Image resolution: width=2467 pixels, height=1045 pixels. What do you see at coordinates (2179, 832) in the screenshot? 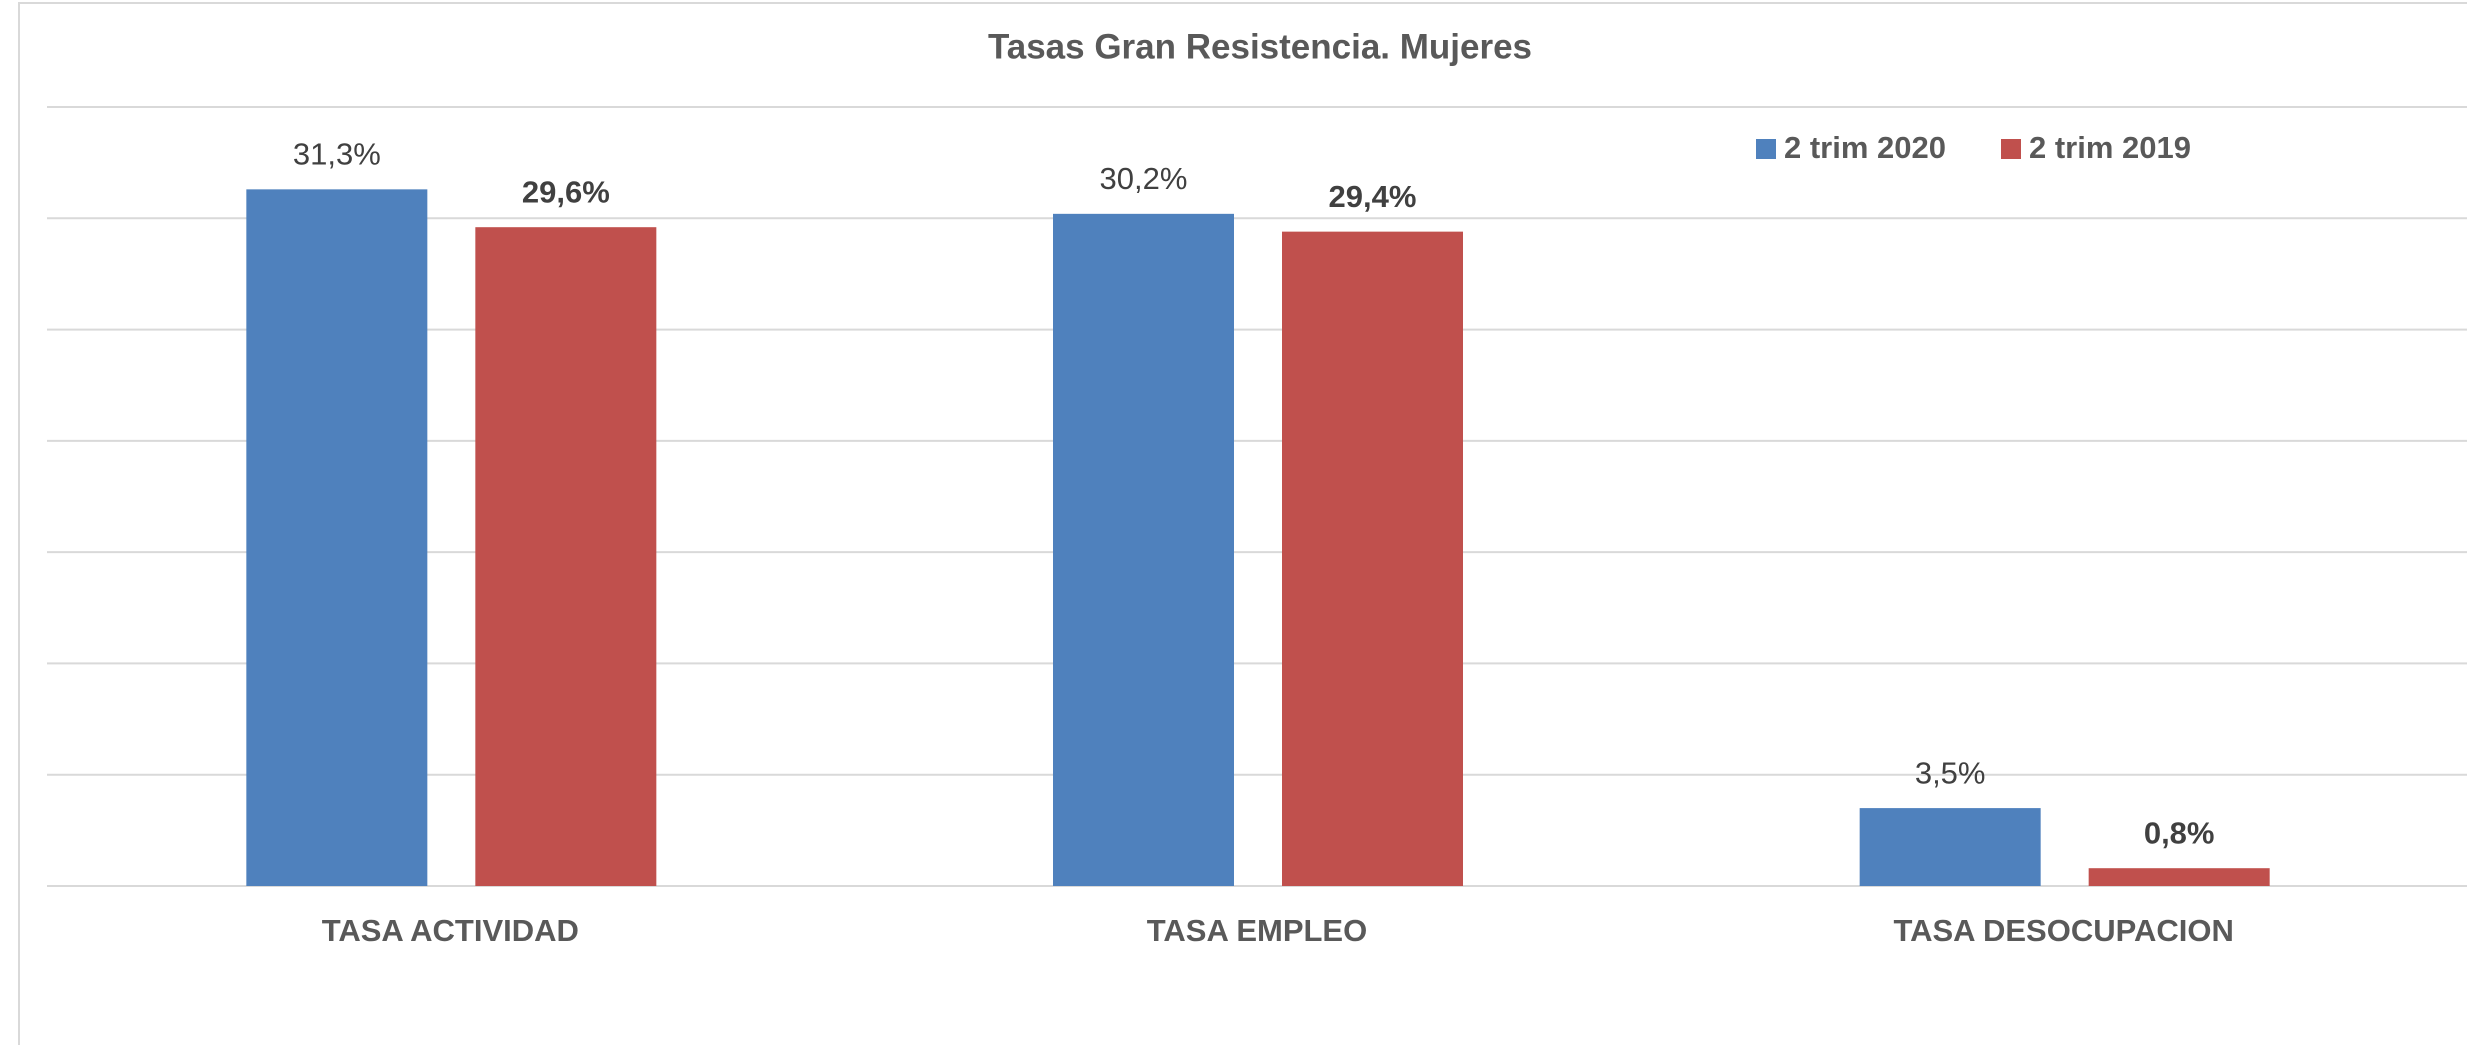
I see `value-label: 0,8%` at bounding box center [2179, 832].